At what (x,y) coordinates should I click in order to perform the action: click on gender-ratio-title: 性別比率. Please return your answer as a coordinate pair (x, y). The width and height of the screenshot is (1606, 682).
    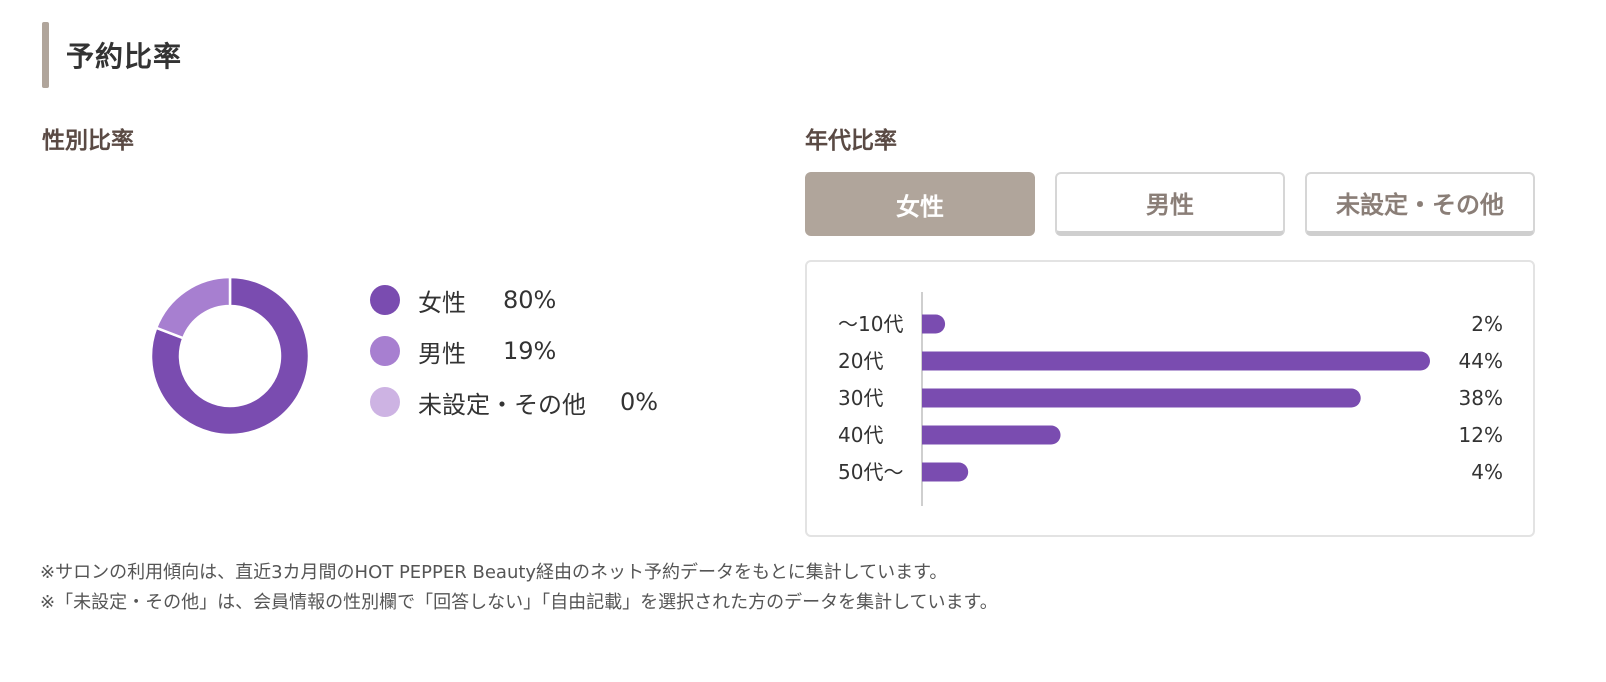
    Looking at the image, I should click on (88, 141).